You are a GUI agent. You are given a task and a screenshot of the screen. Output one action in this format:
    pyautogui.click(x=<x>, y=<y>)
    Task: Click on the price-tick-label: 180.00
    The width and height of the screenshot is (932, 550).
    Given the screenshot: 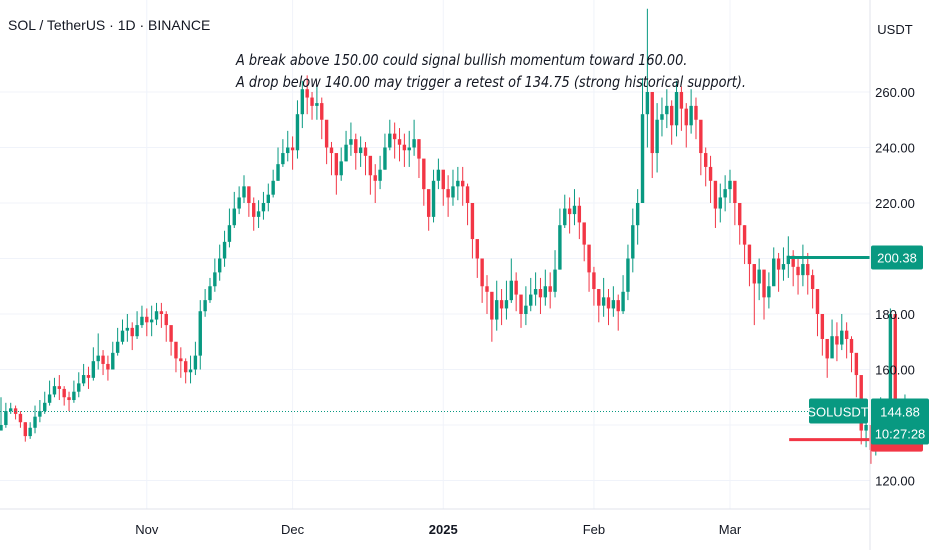 What is the action you would take?
    pyautogui.click(x=895, y=314)
    